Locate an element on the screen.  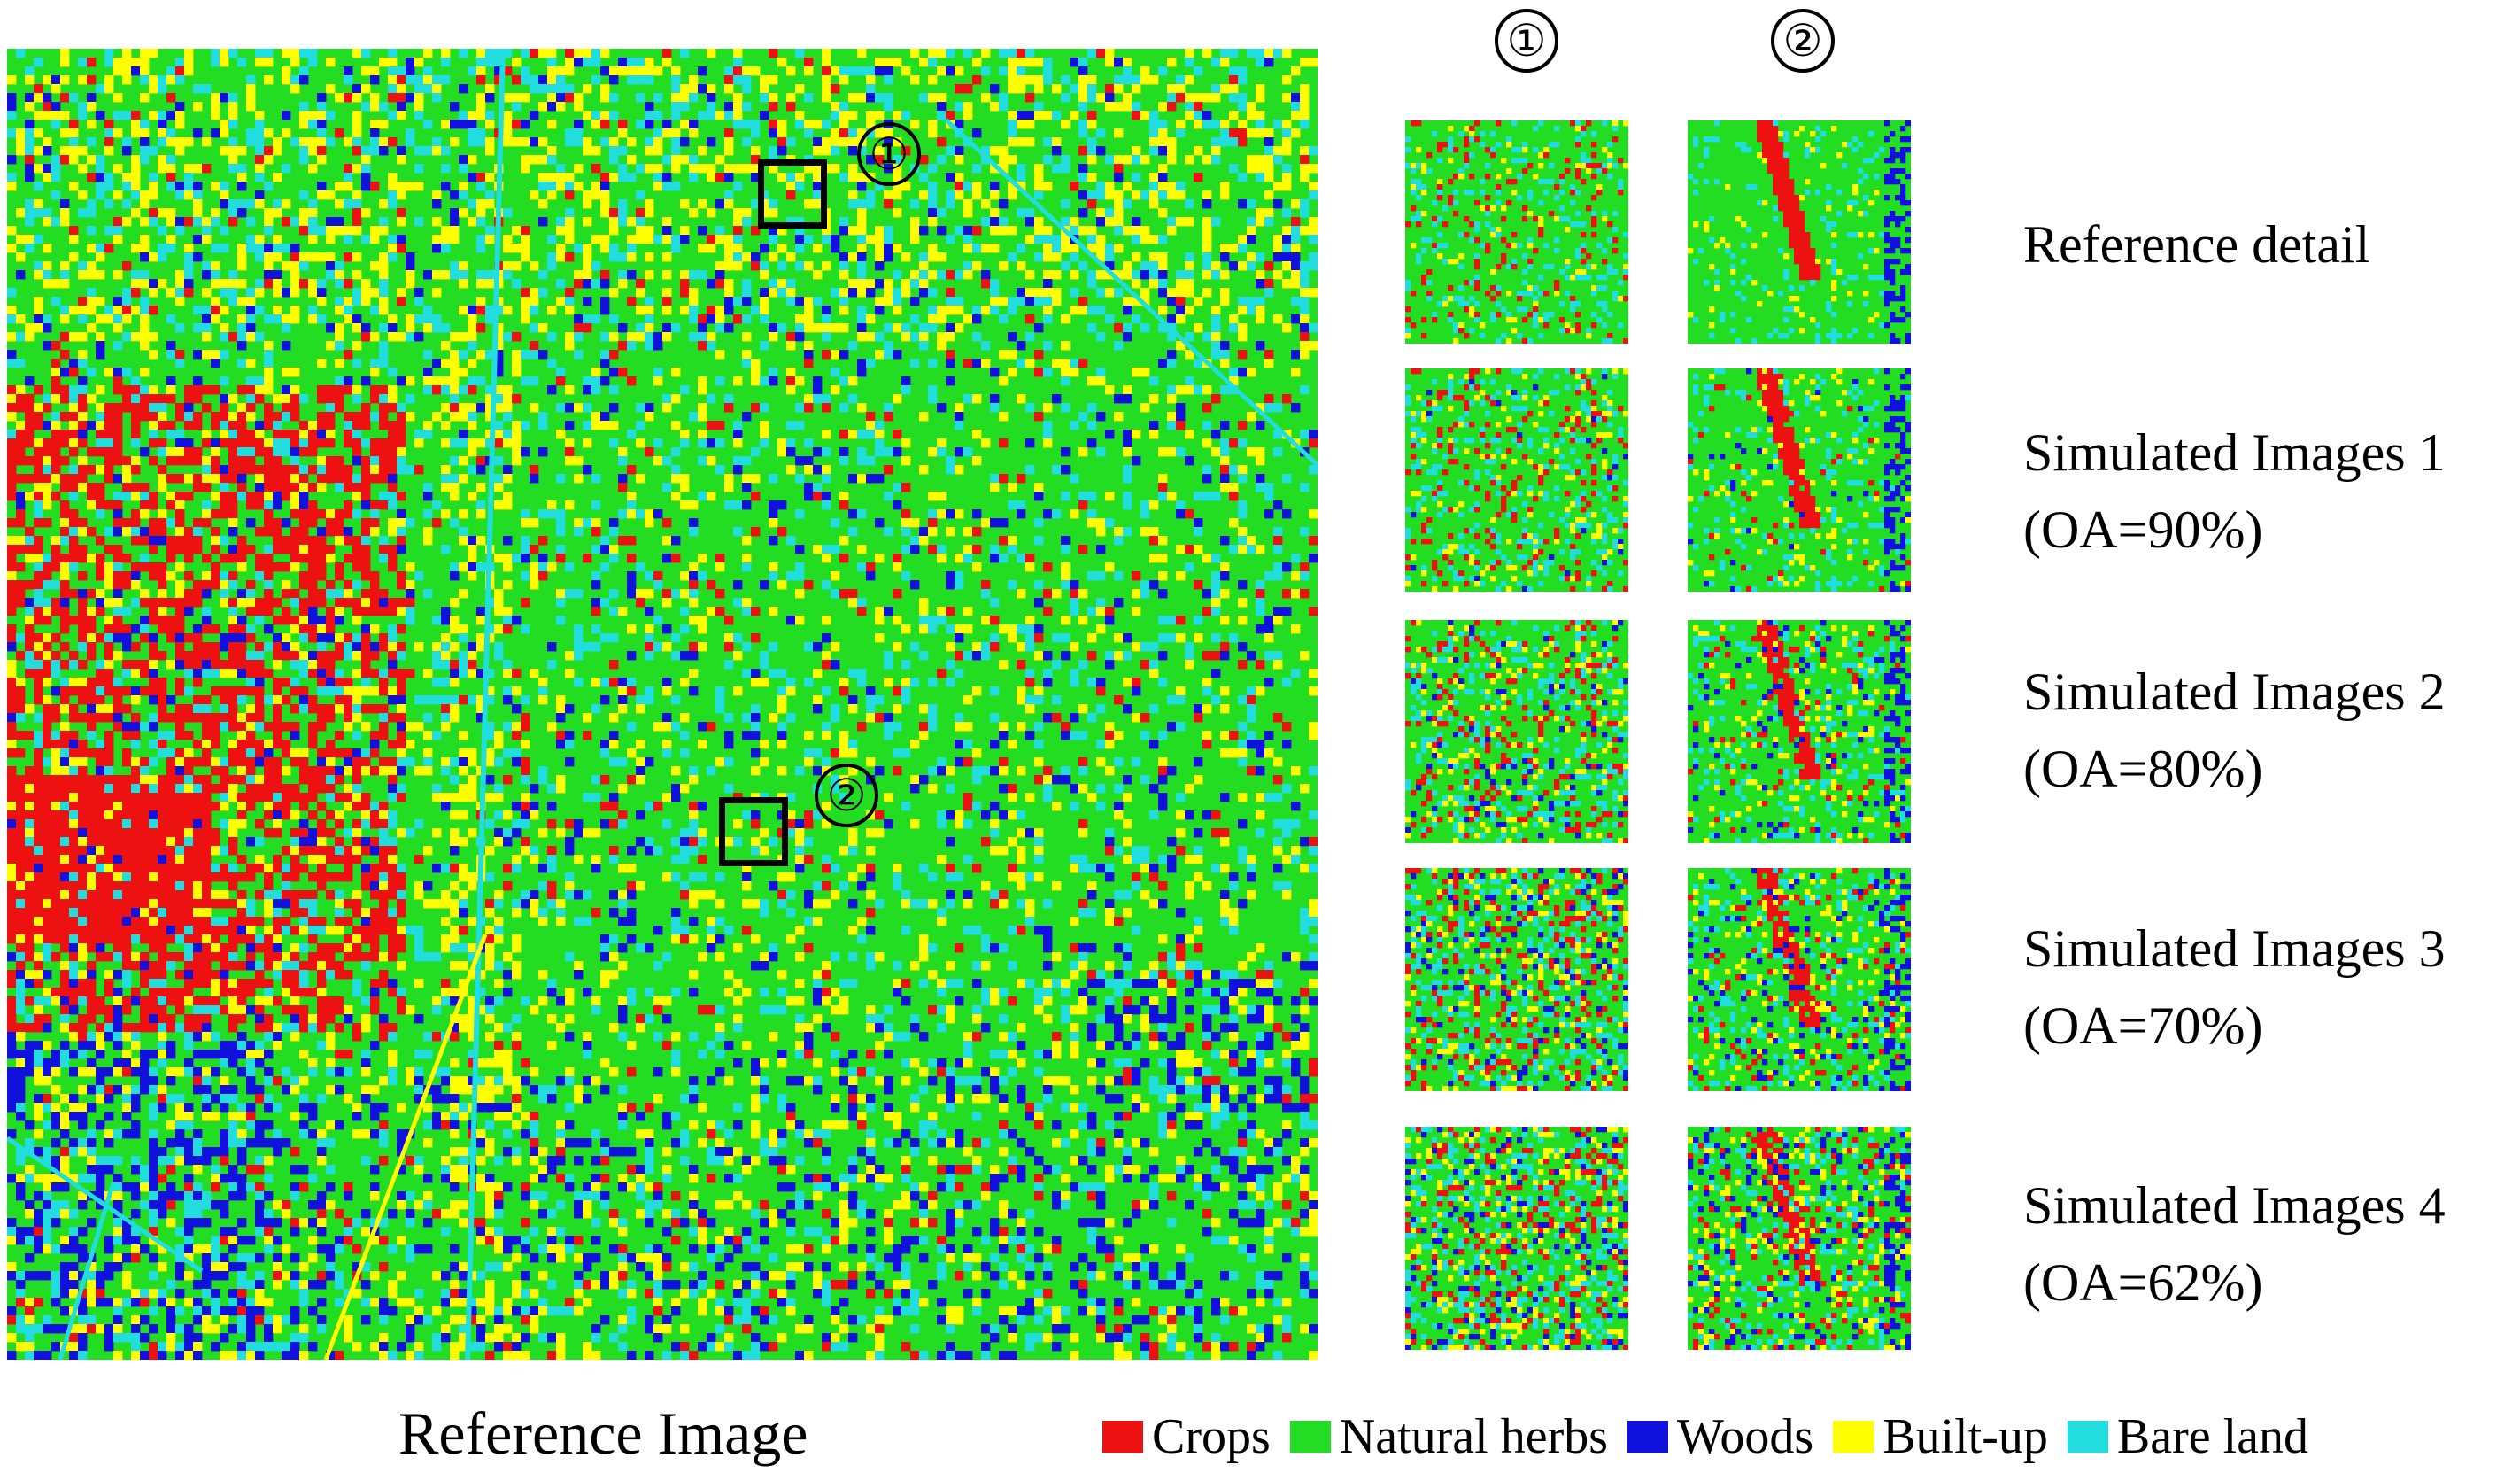
detail-patch-col2-row3 is located at coordinates (1799, 731).